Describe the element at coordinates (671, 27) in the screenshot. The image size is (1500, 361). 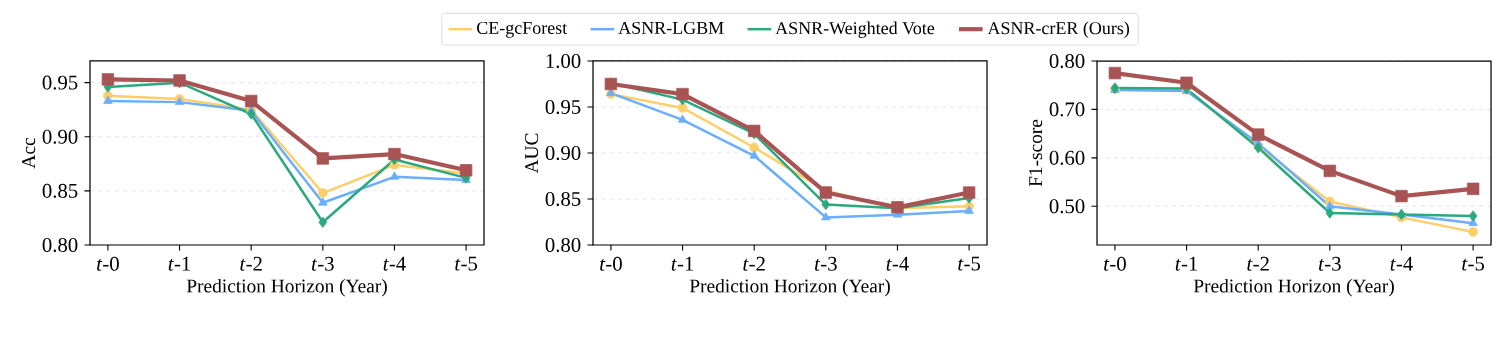
I see `legend-label: ASNR-LGBM` at that location.